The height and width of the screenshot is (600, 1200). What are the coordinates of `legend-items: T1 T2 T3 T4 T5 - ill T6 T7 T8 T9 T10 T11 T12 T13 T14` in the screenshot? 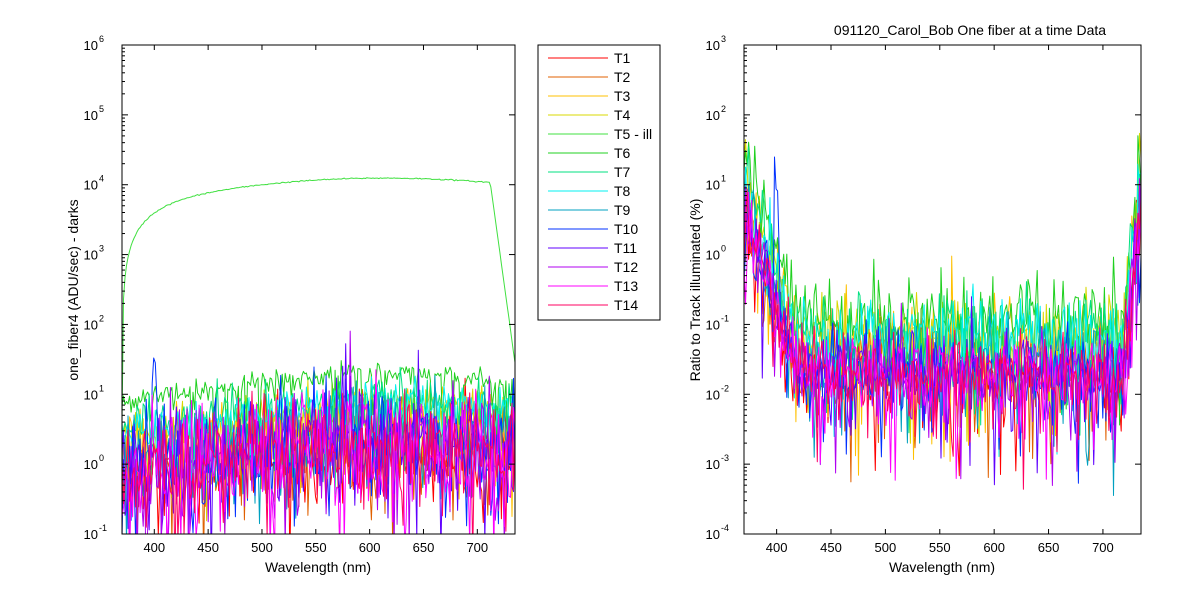 It's located at (600, 181).